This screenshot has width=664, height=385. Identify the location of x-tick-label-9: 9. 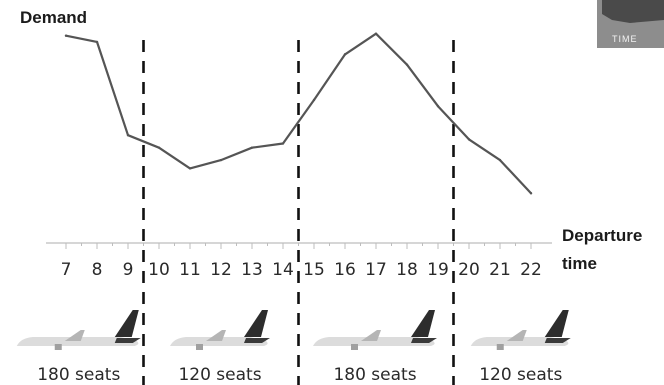
(128, 270).